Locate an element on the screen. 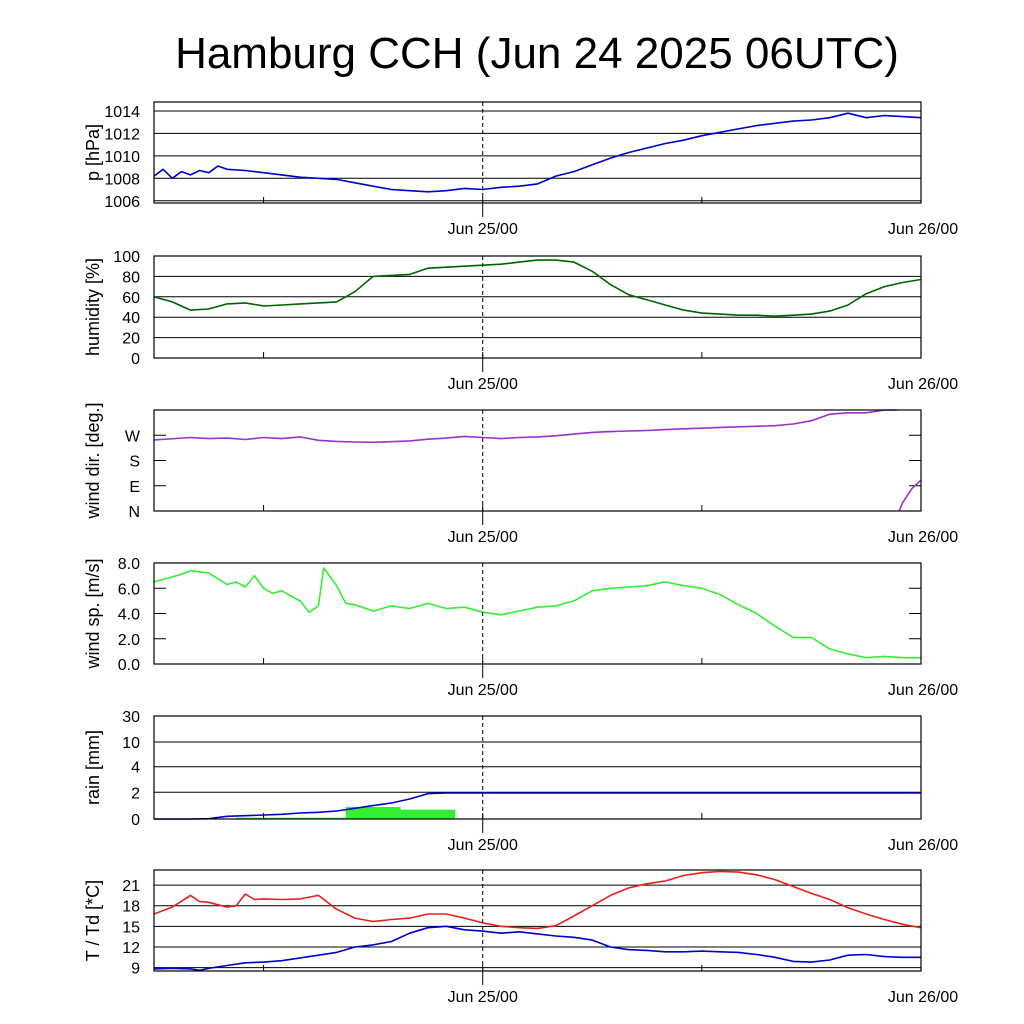  temperature-x-tick-label: Jun 26/00 is located at coordinates (923, 997).